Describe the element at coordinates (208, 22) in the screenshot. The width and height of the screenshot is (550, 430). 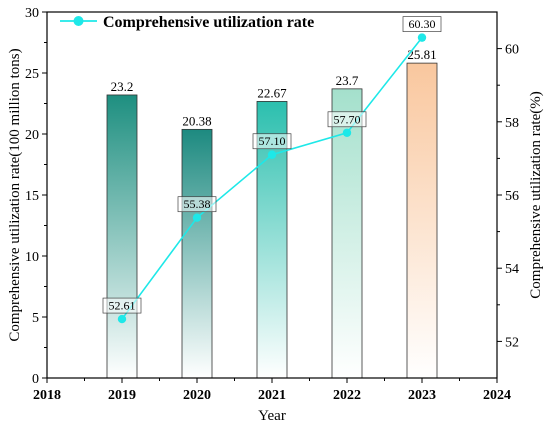
I see `legend-label: Comprehensive utilization rate` at that location.